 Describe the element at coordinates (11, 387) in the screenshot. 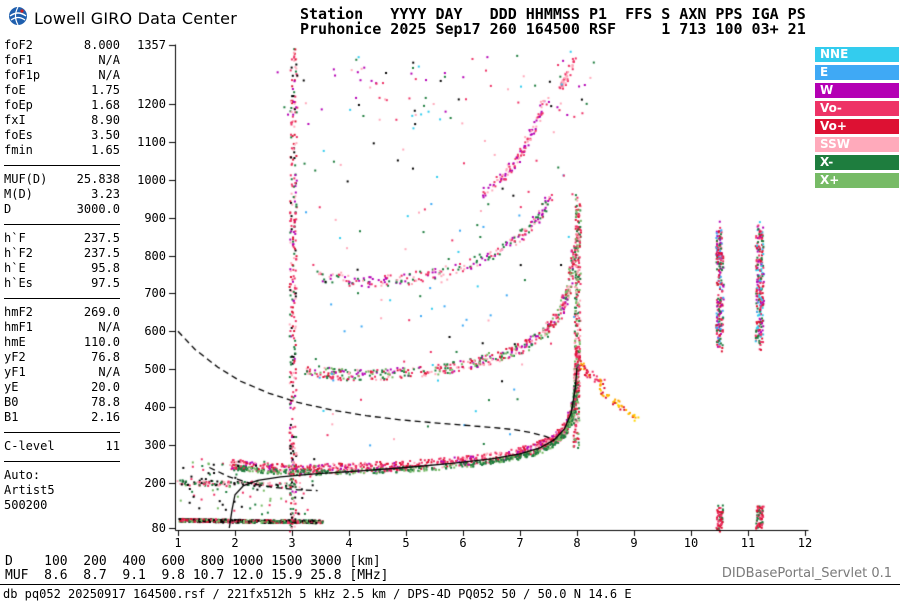

I see `readout-label: yE` at that location.